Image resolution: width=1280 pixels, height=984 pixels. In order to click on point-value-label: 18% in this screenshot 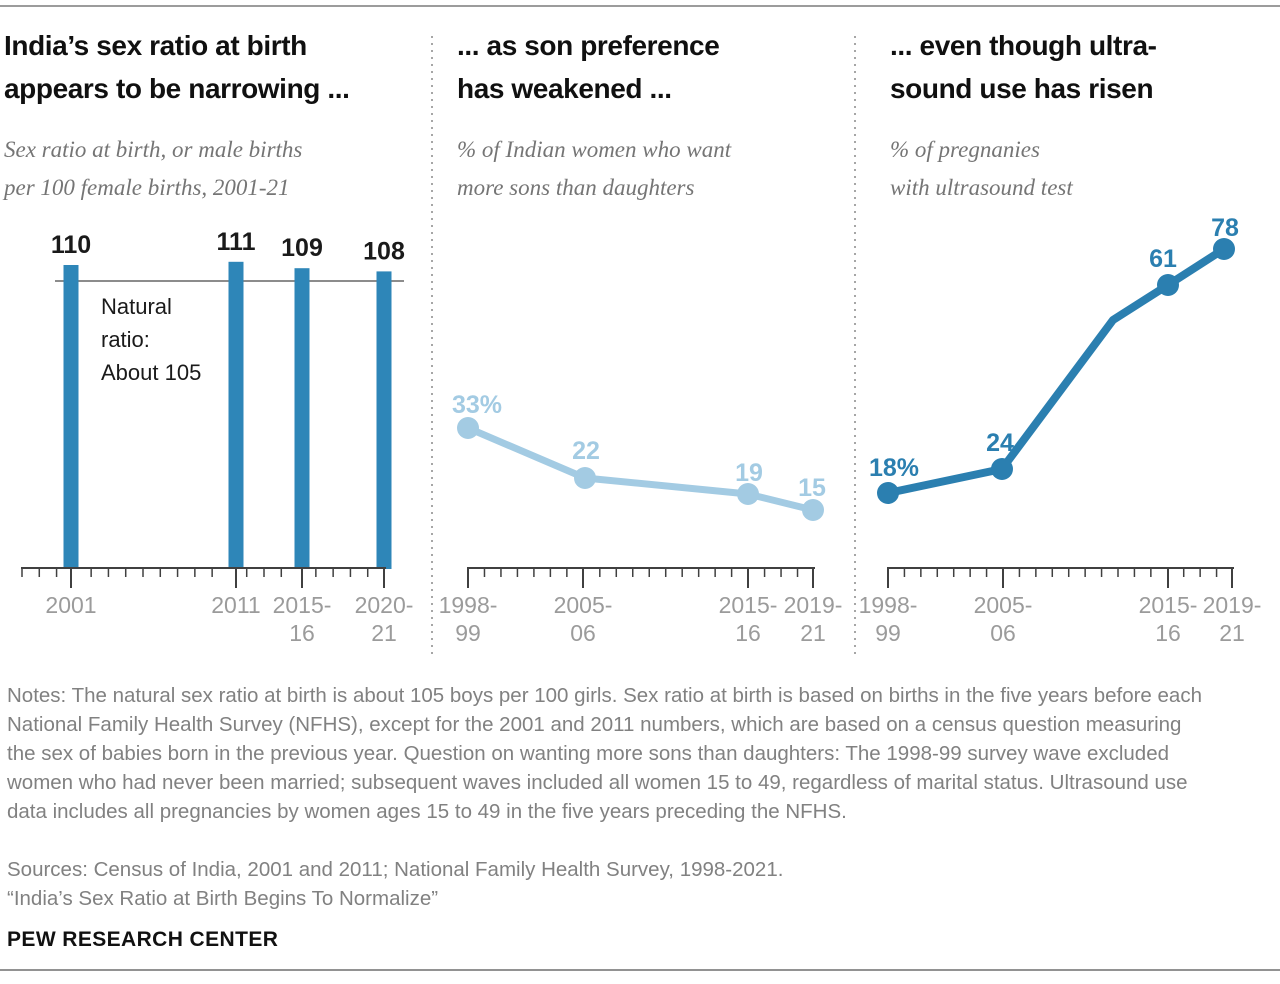, I will do `click(894, 468)`.